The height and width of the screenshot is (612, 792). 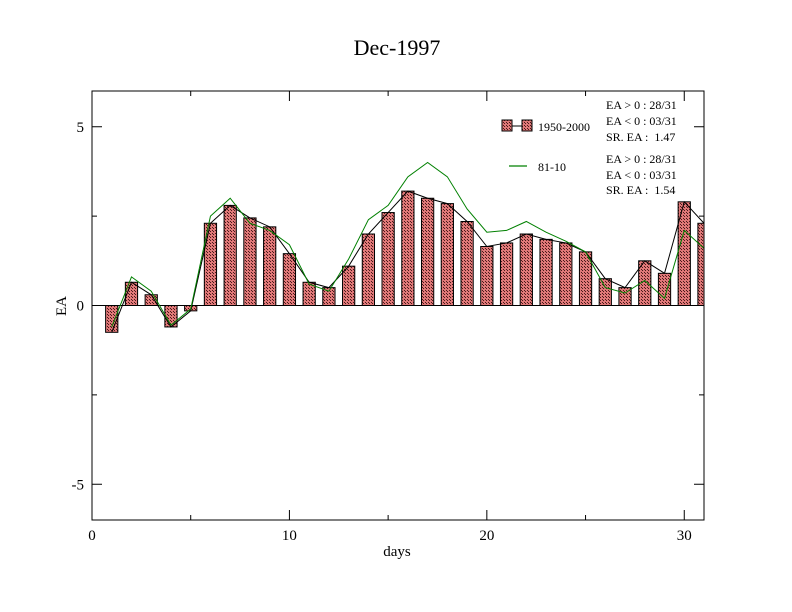 I want to click on legend-swatch-bar-1a, so click(x=507, y=125).